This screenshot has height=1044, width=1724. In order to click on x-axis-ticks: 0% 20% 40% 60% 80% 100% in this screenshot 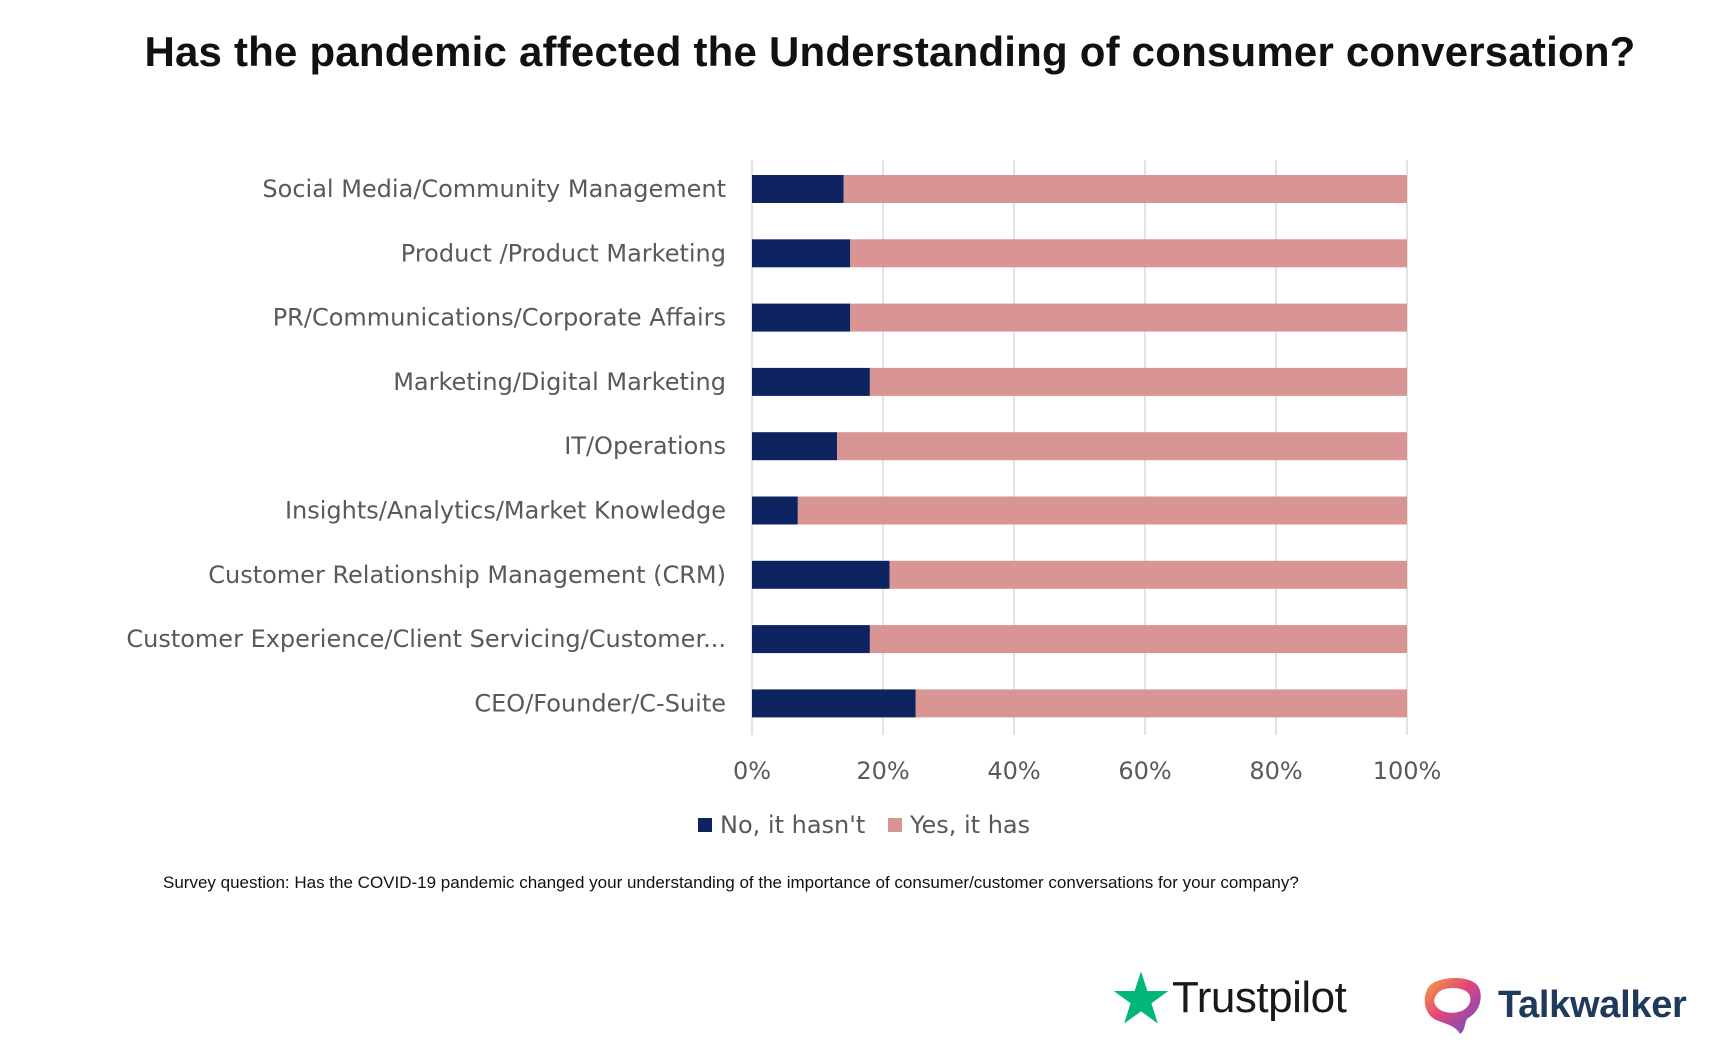, I will do `click(1087, 771)`.